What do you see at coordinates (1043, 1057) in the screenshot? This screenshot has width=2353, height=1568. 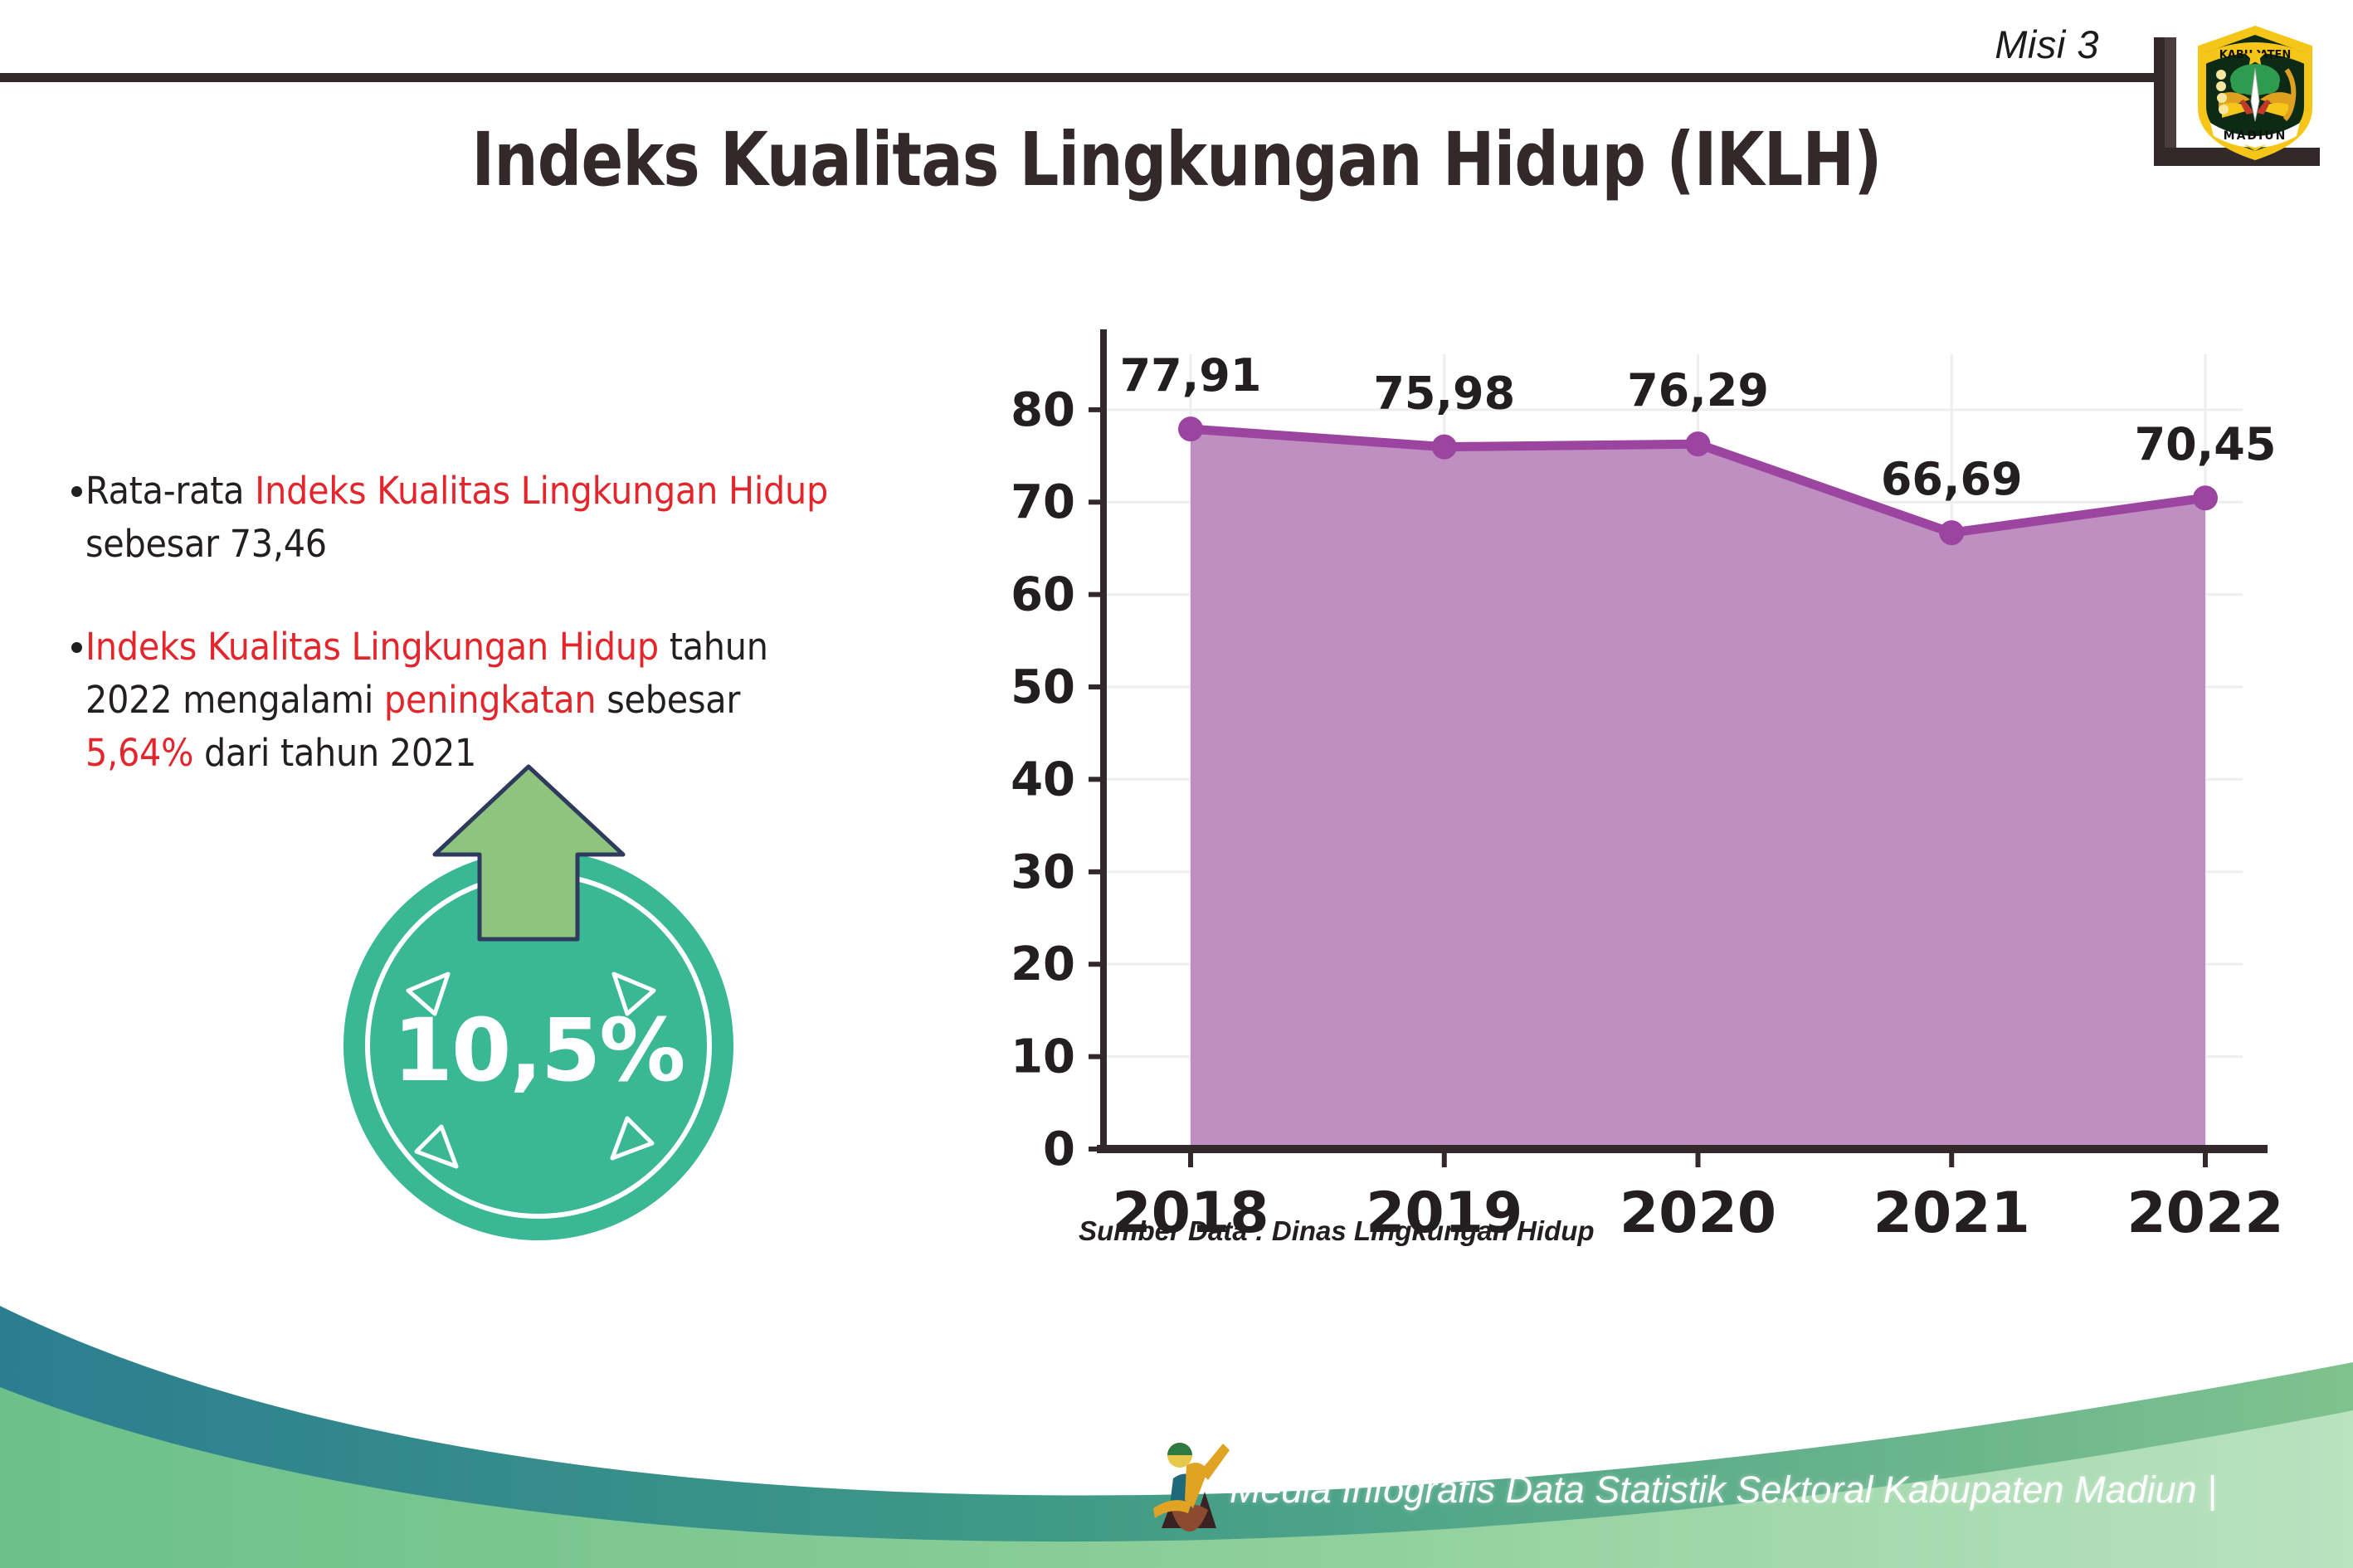 I see `y-tick-label: 10` at bounding box center [1043, 1057].